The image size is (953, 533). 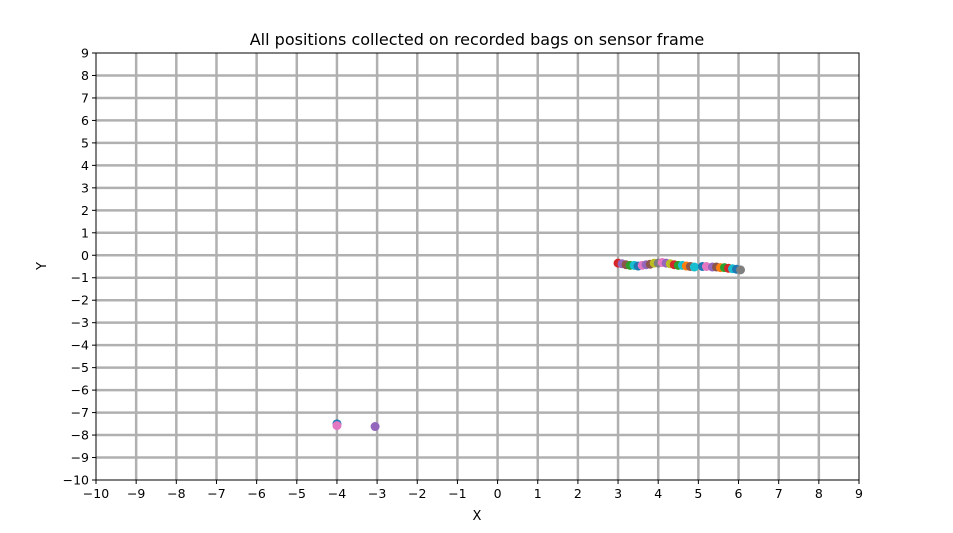 I want to click on y-tick-label: 3, so click(x=85, y=187).